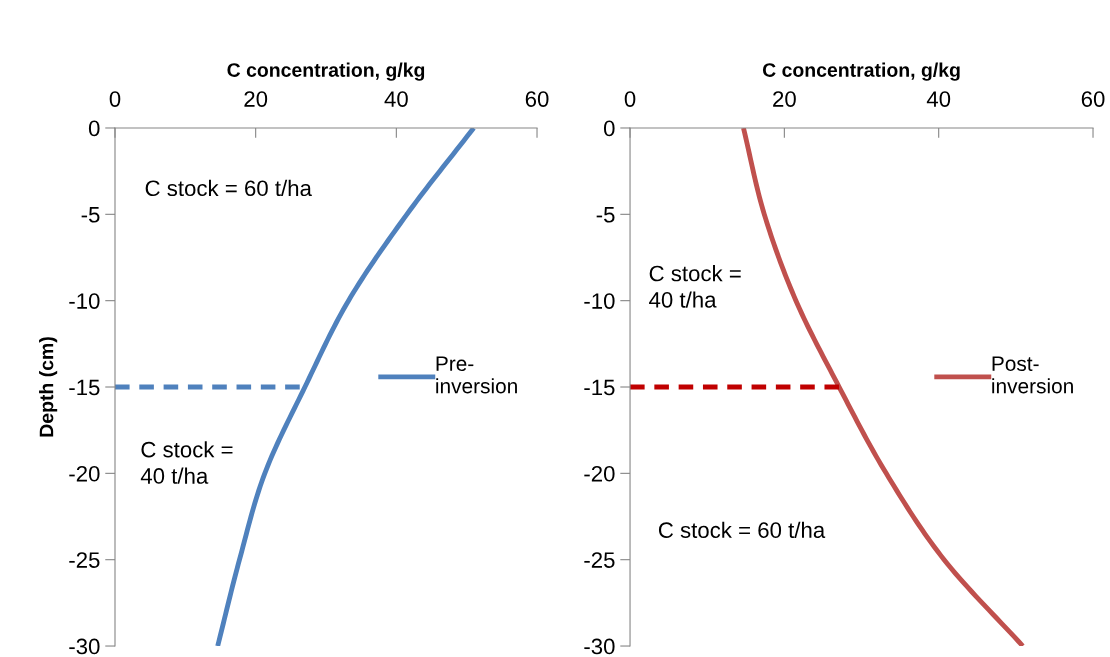  Describe the element at coordinates (48, 387) in the screenshot. I see `y-axis-title: Depth (cm)` at that location.